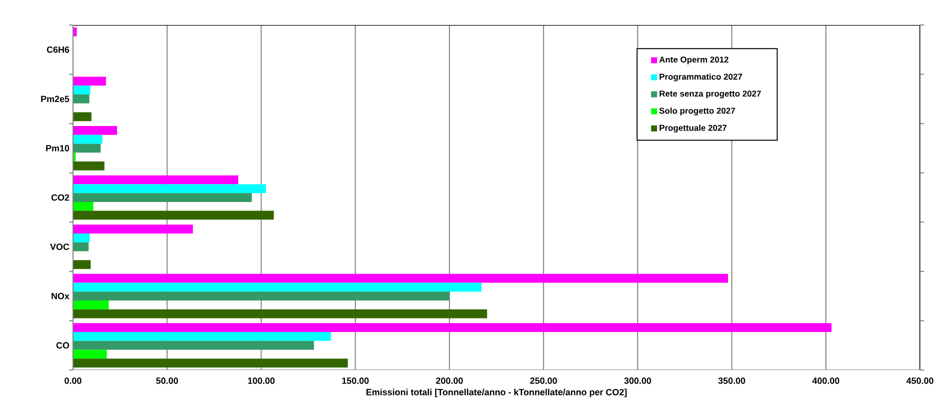  I want to click on x-tick-label: 400.00, so click(826, 381).